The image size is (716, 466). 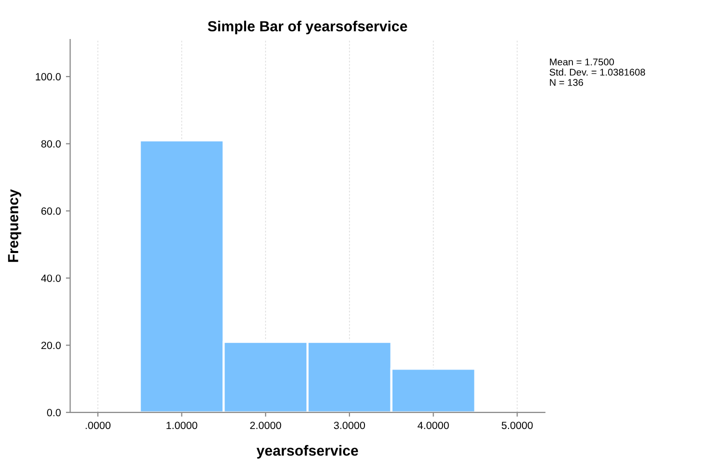 What do you see at coordinates (349, 426) in the screenshot?
I see `x-tick-label: 3.0000` at bounding box center [349, 426].